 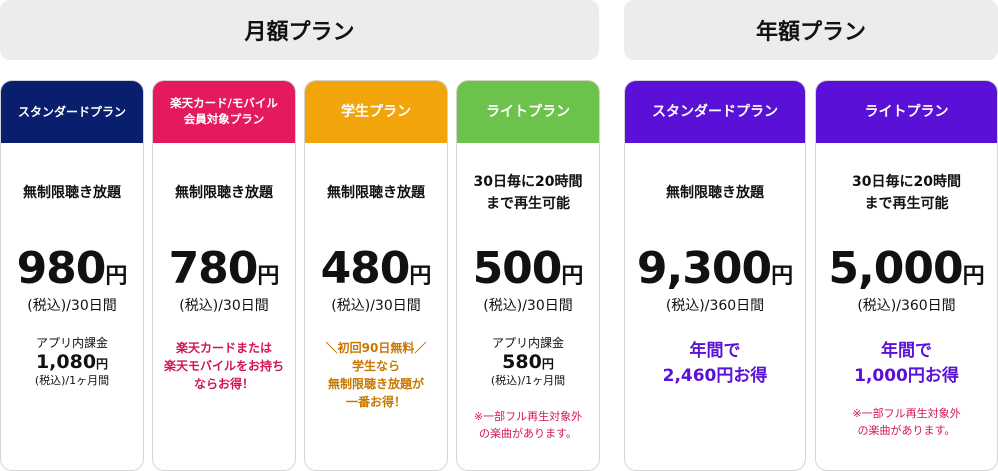 I want to click on annual-plans-header: 年額プラン, so click(x=811, y=30).